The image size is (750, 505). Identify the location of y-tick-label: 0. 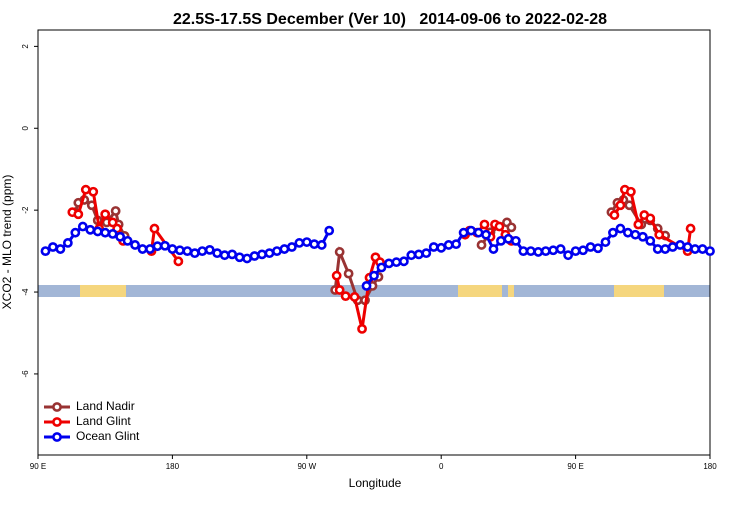
(25, 127).